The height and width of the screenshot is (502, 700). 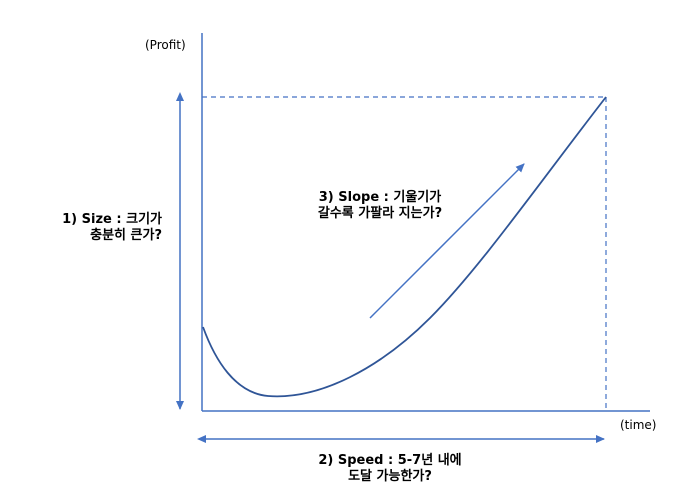 What do you see at coordinates (390, 476) in the screenshot?
I see `speed-annotation-line2: 도달 가능한가?` at bounding box center [390, 476].